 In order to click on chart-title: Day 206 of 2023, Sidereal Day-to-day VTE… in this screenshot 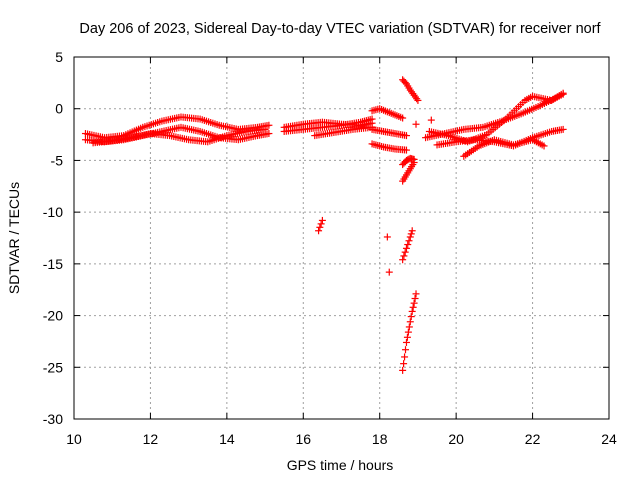, I will do `click(340, 29)`.